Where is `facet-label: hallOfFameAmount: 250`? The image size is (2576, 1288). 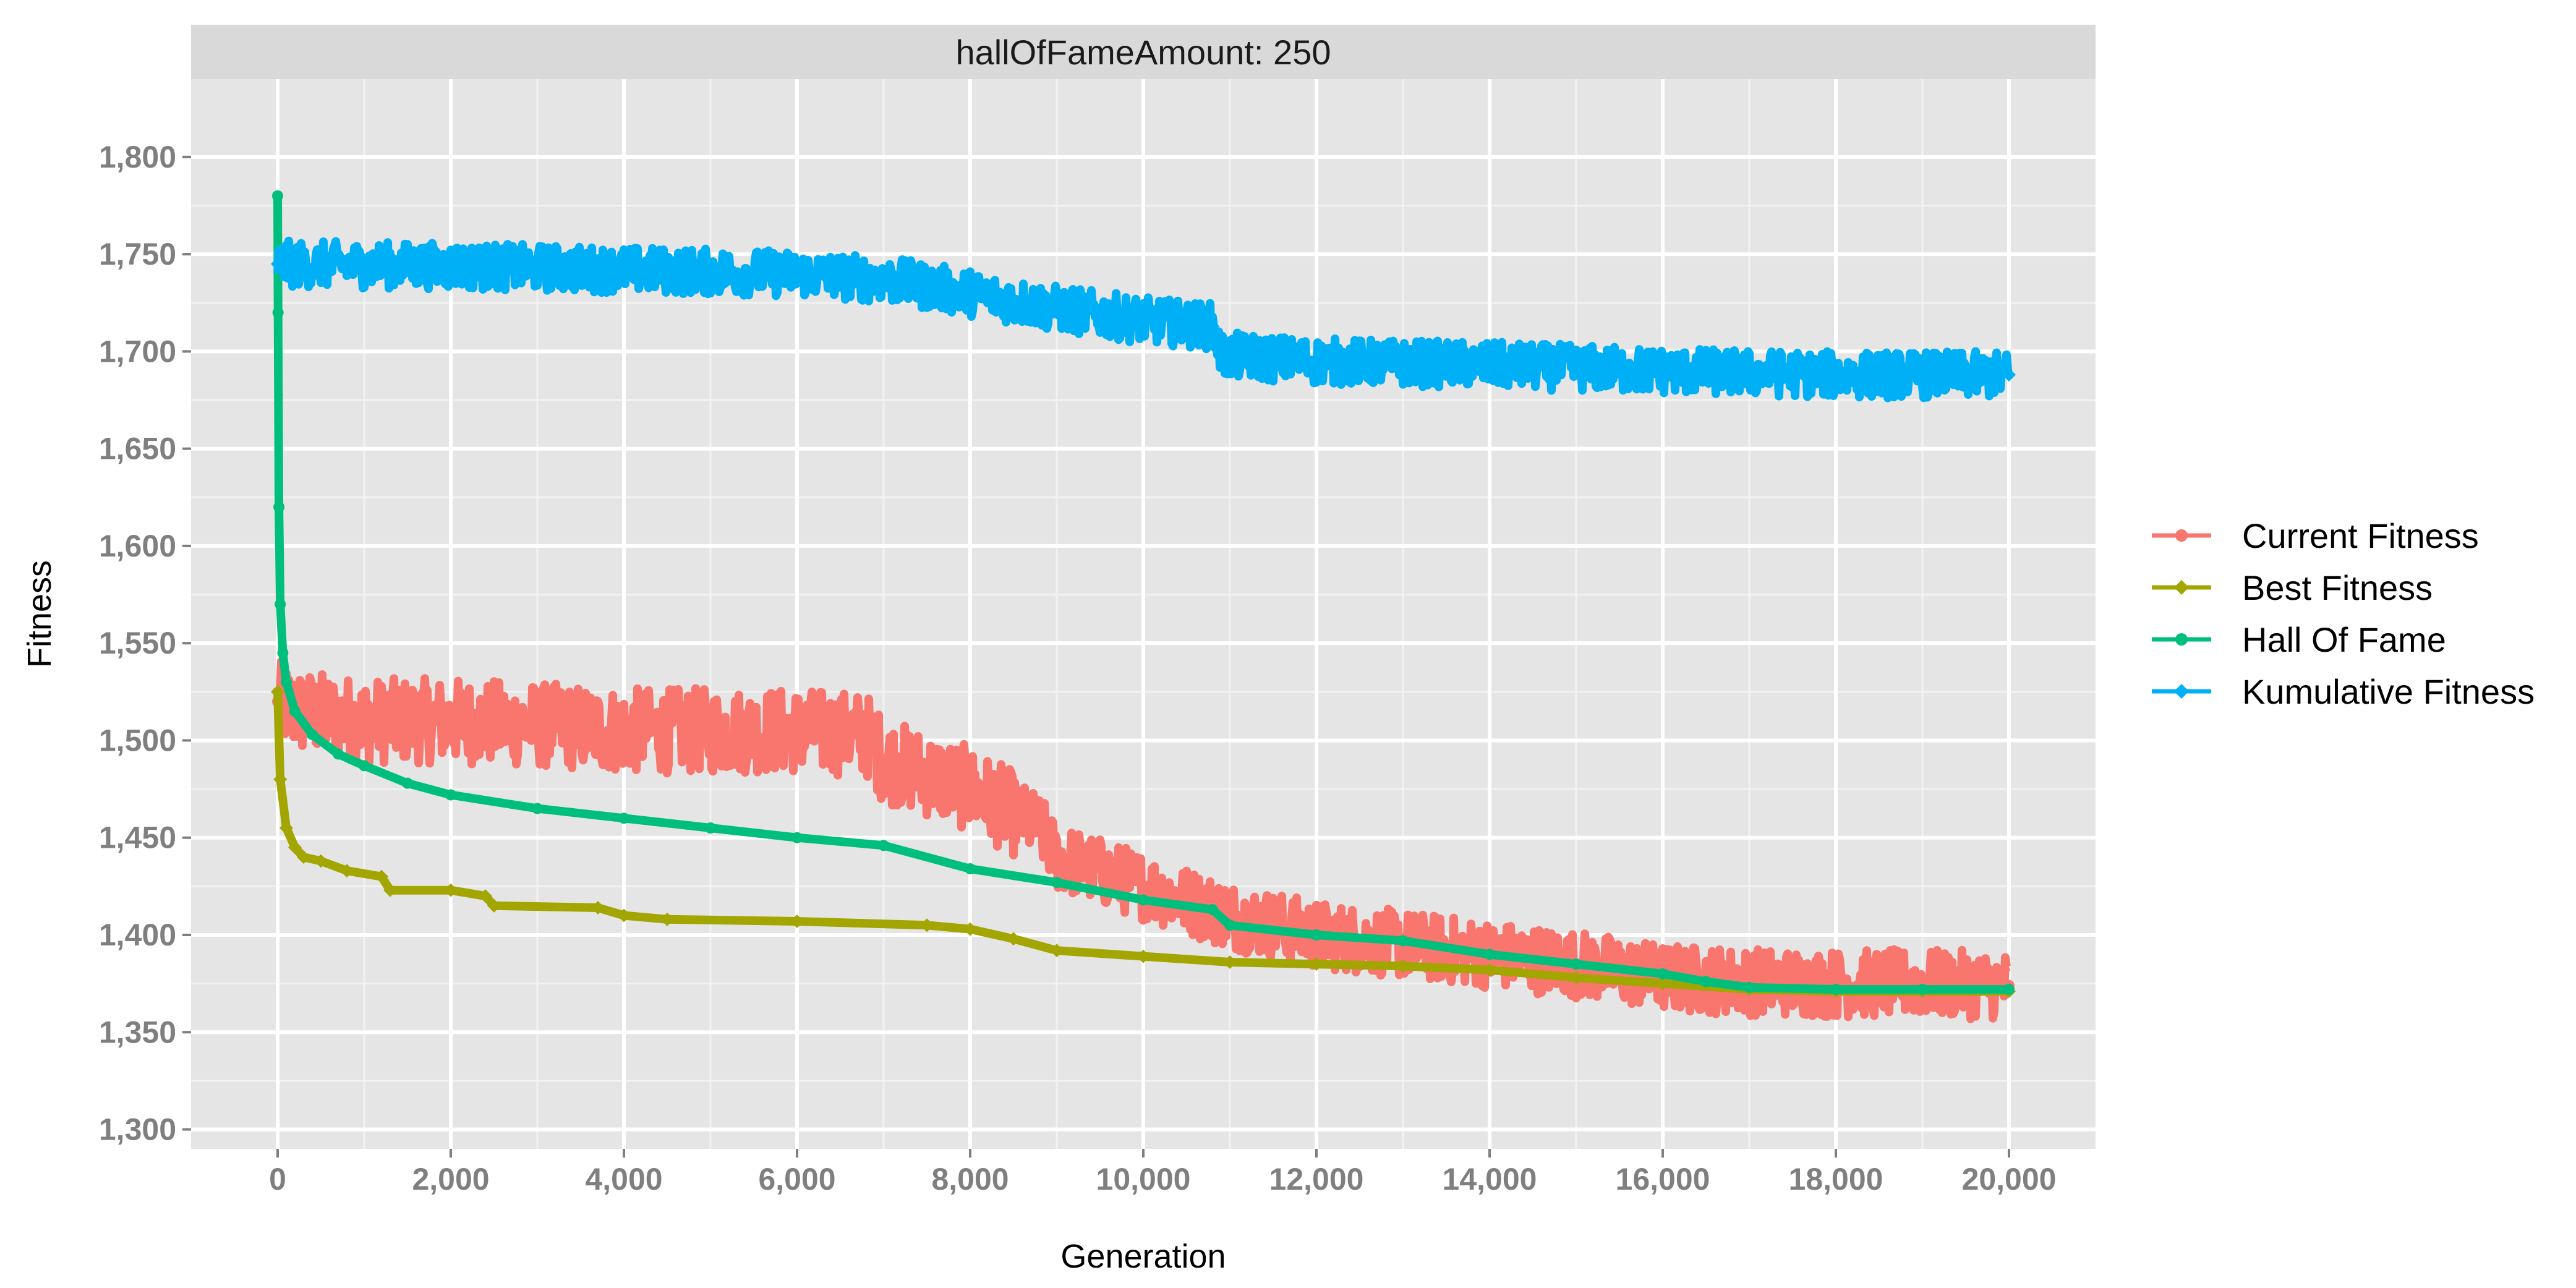
facet-label: hallOfFameAmount: 250 is located at coordinates (1143, 52).